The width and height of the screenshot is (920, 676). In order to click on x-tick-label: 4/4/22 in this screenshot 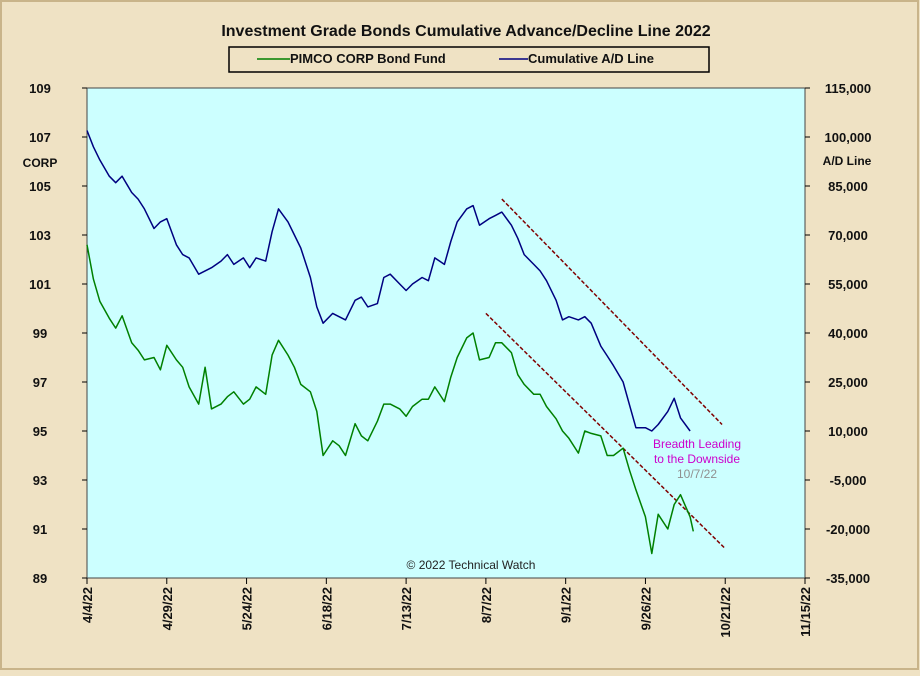, I will do `click(87, 605)`.